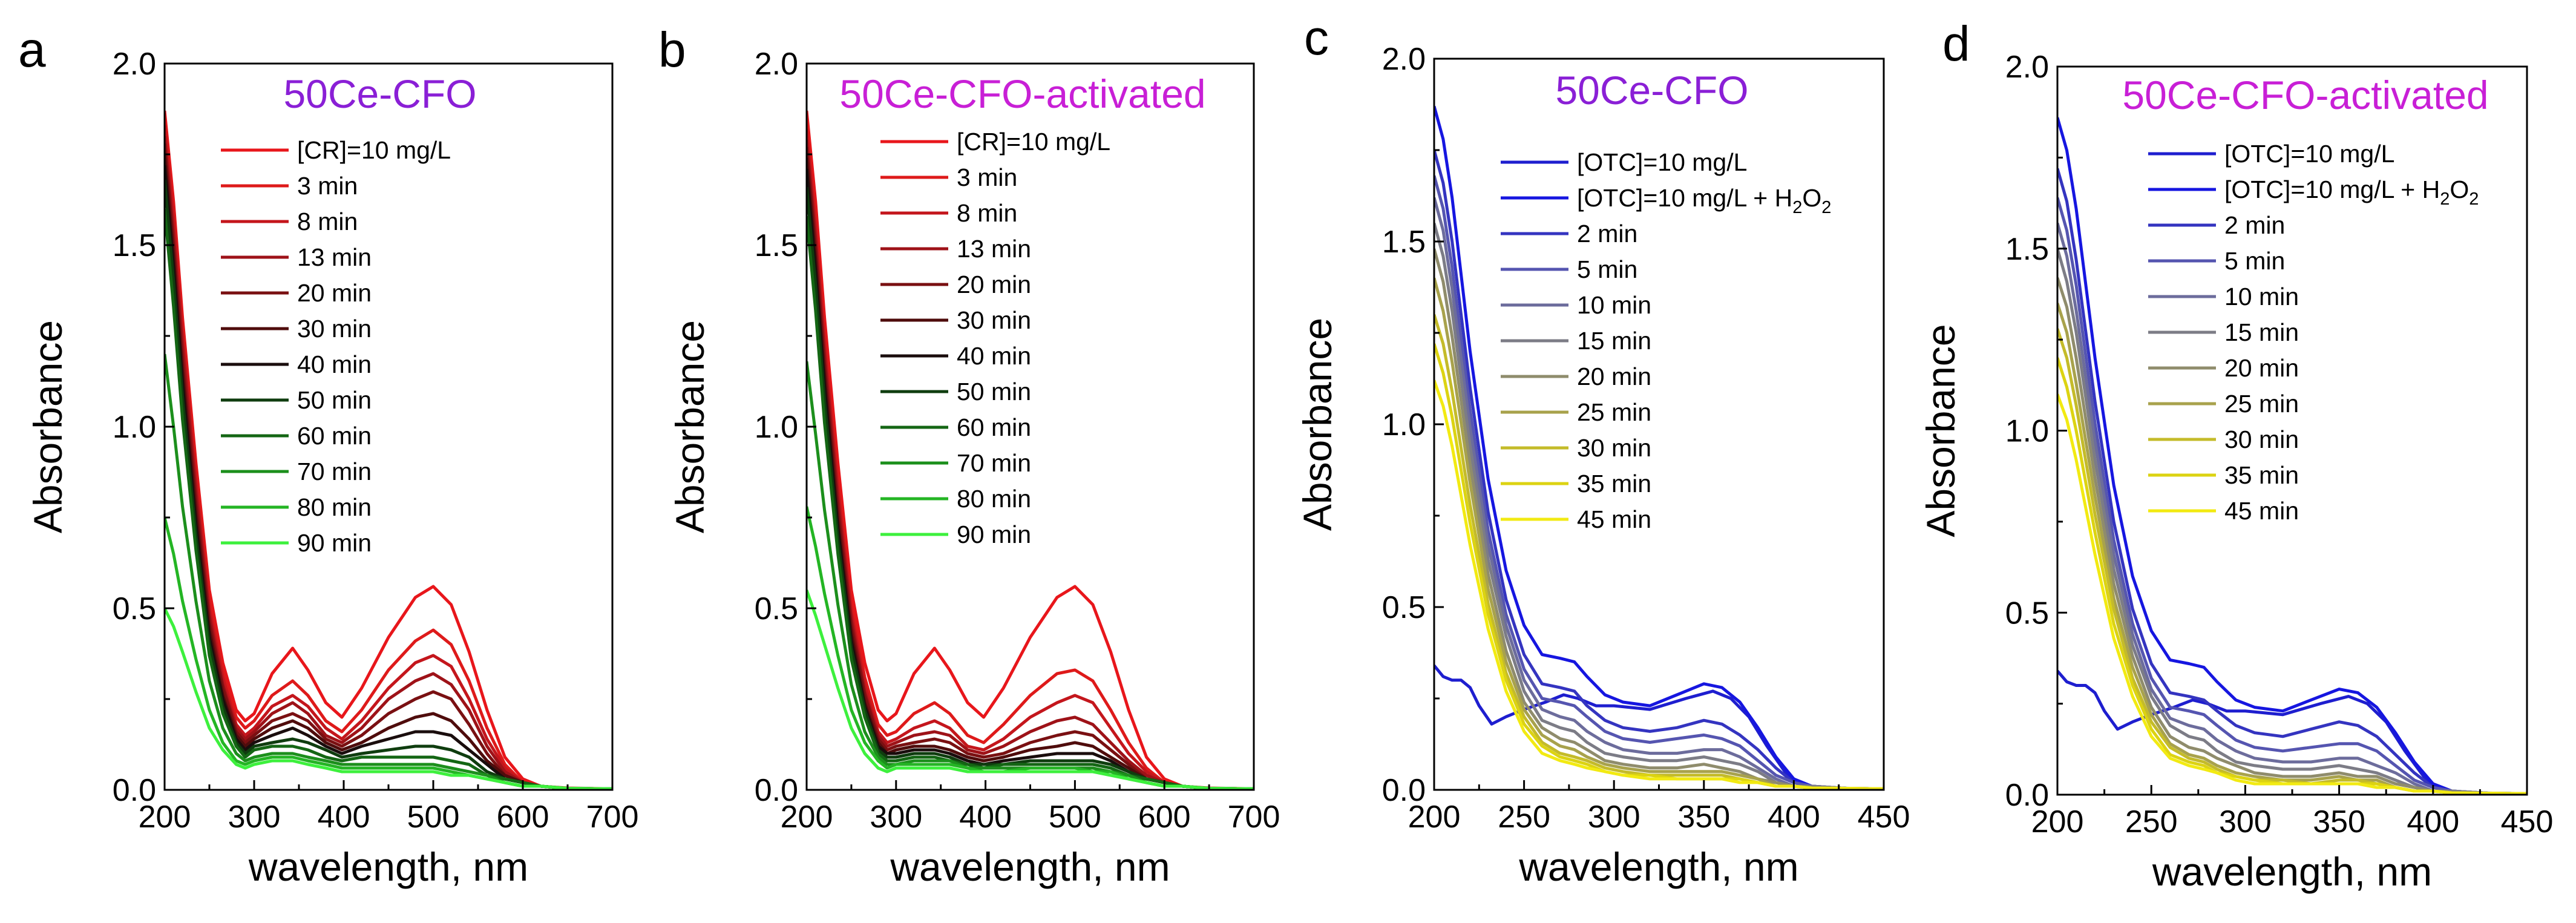  Describe the element at coordinates (2261, 511) in the screenshot. I see `legend-entry: 45 min` at that location.